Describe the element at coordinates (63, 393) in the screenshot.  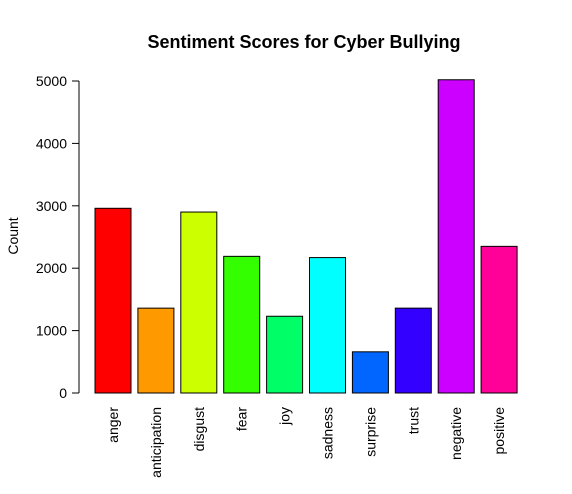
I see `y-tick-label: 0` at that location.